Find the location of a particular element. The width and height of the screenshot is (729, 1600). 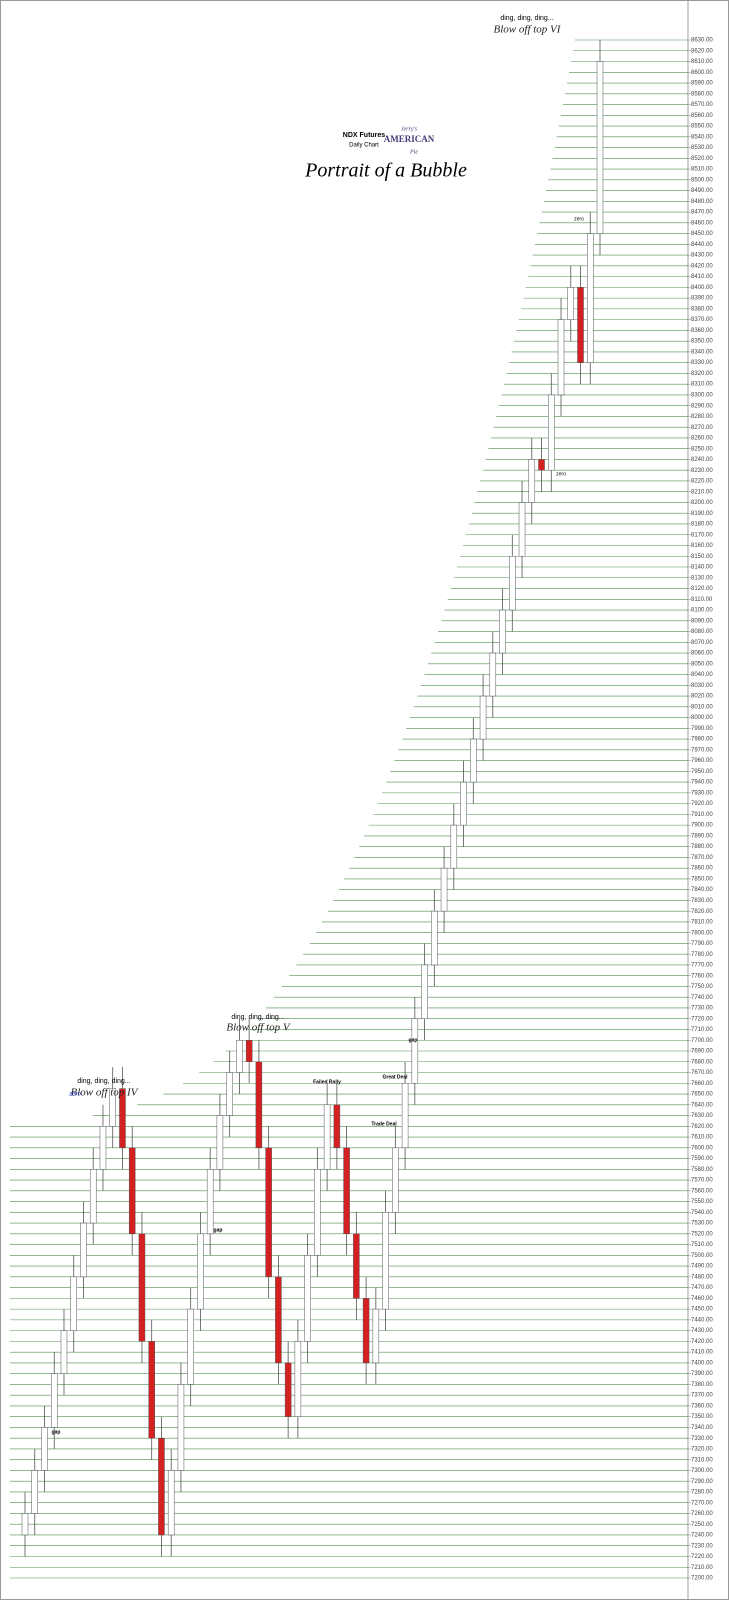

annotation: Failed Rally is located at coordinates (327, 1082).